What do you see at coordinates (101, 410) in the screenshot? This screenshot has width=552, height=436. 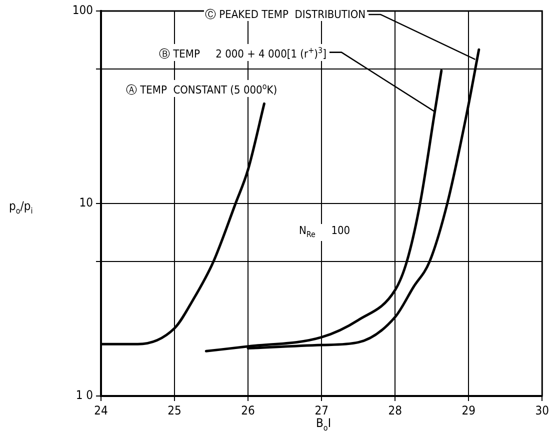 I see `x-tick-label: 24` at bounding box center [101, 410].